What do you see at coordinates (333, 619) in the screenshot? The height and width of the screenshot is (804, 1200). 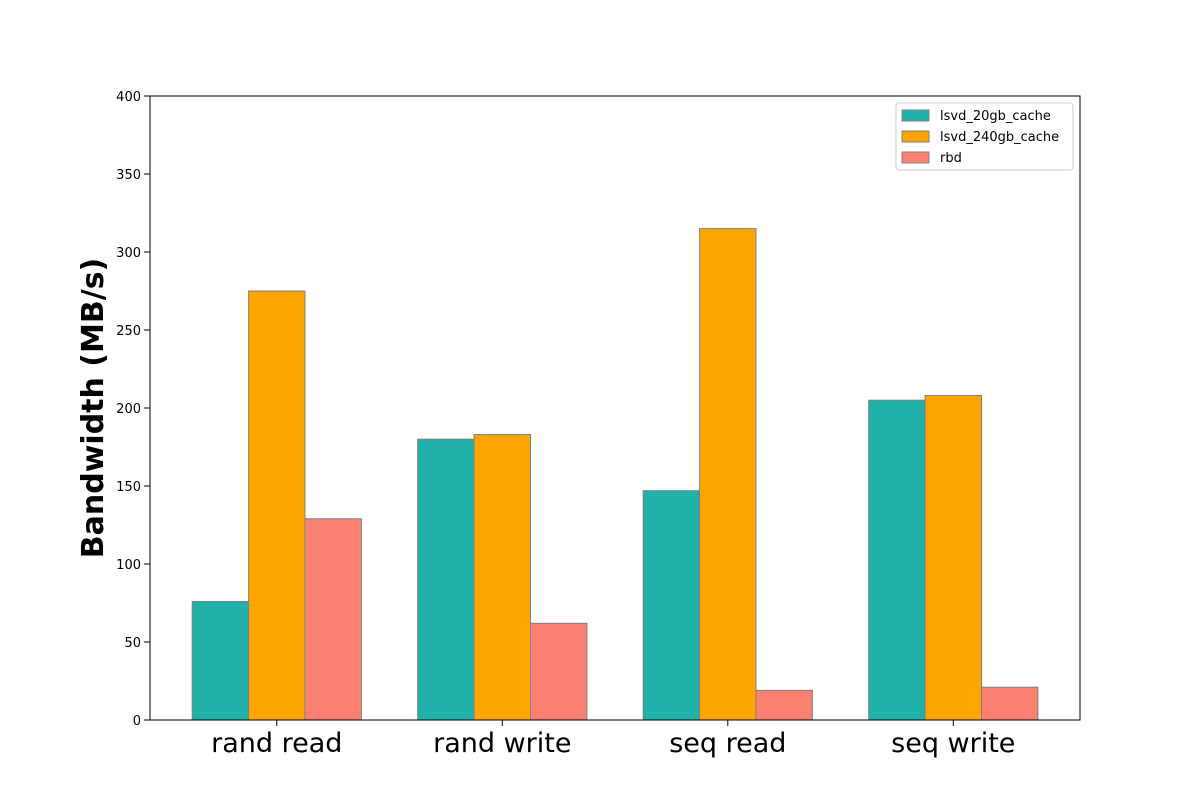 I see `bar-rbd-rand-read` at bounding box center [333, 619].